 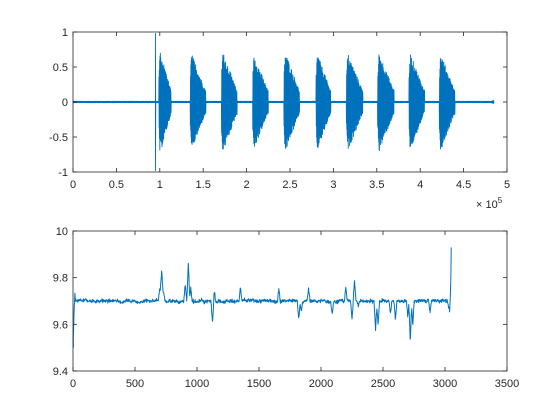 I want to click on top-x-tick-label: 2, so click(x=247, y=185).